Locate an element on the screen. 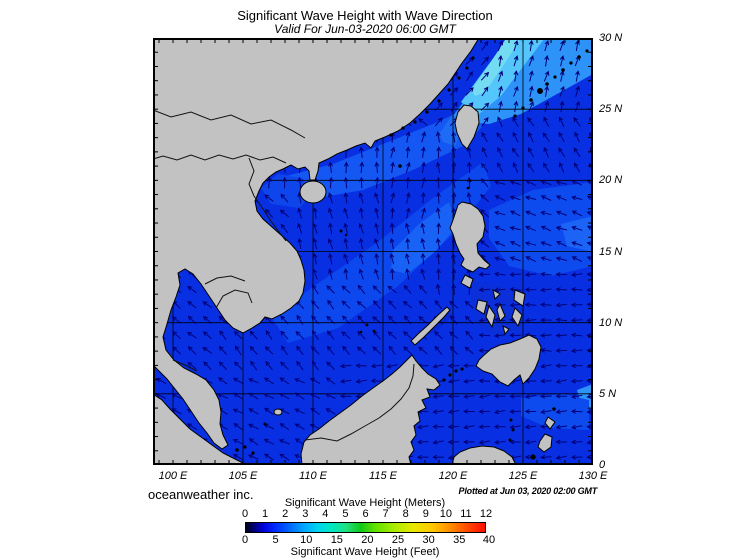 This screenshot has height=560, width=755. meters-tick-label: 3 is located at coordinates (305, 514).